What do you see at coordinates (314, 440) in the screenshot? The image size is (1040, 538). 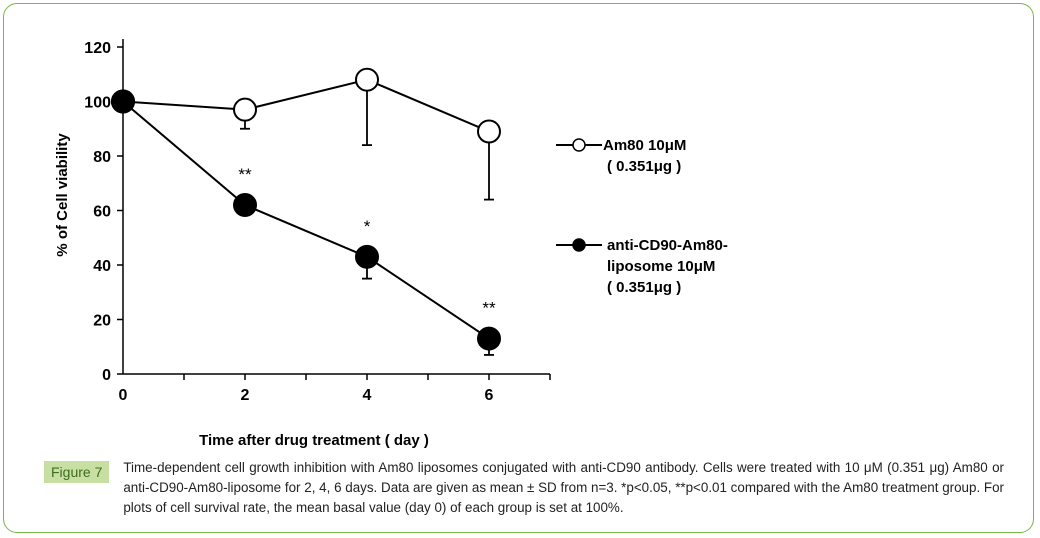 I see `x-axis-title: Time after drug treatment ( day )` at bounding box center [314, 440].